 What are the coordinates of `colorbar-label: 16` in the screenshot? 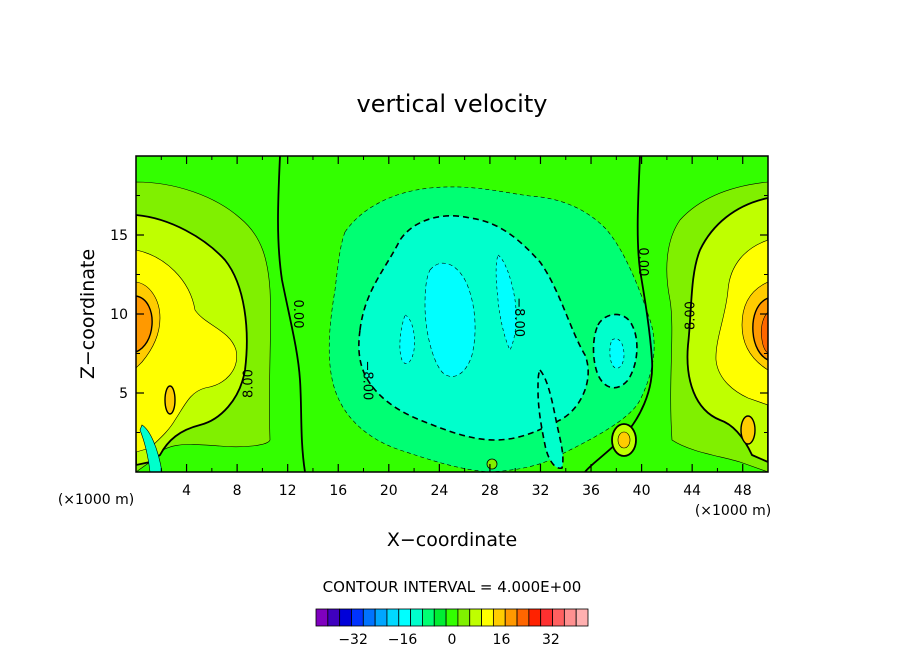 It's located at (502, 640).